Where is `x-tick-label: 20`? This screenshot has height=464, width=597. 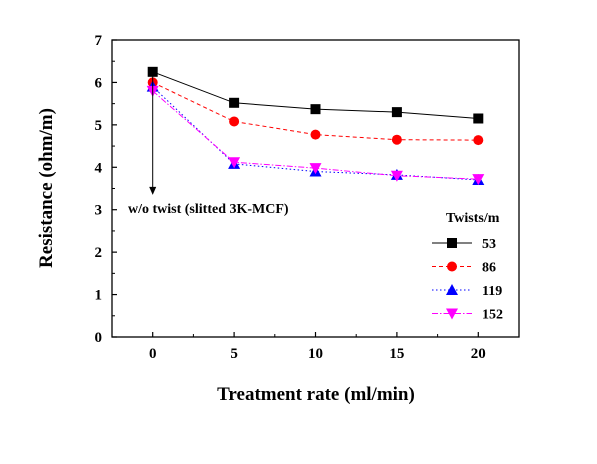
x-tick-label: 20 is located at coordinates (478, 354).